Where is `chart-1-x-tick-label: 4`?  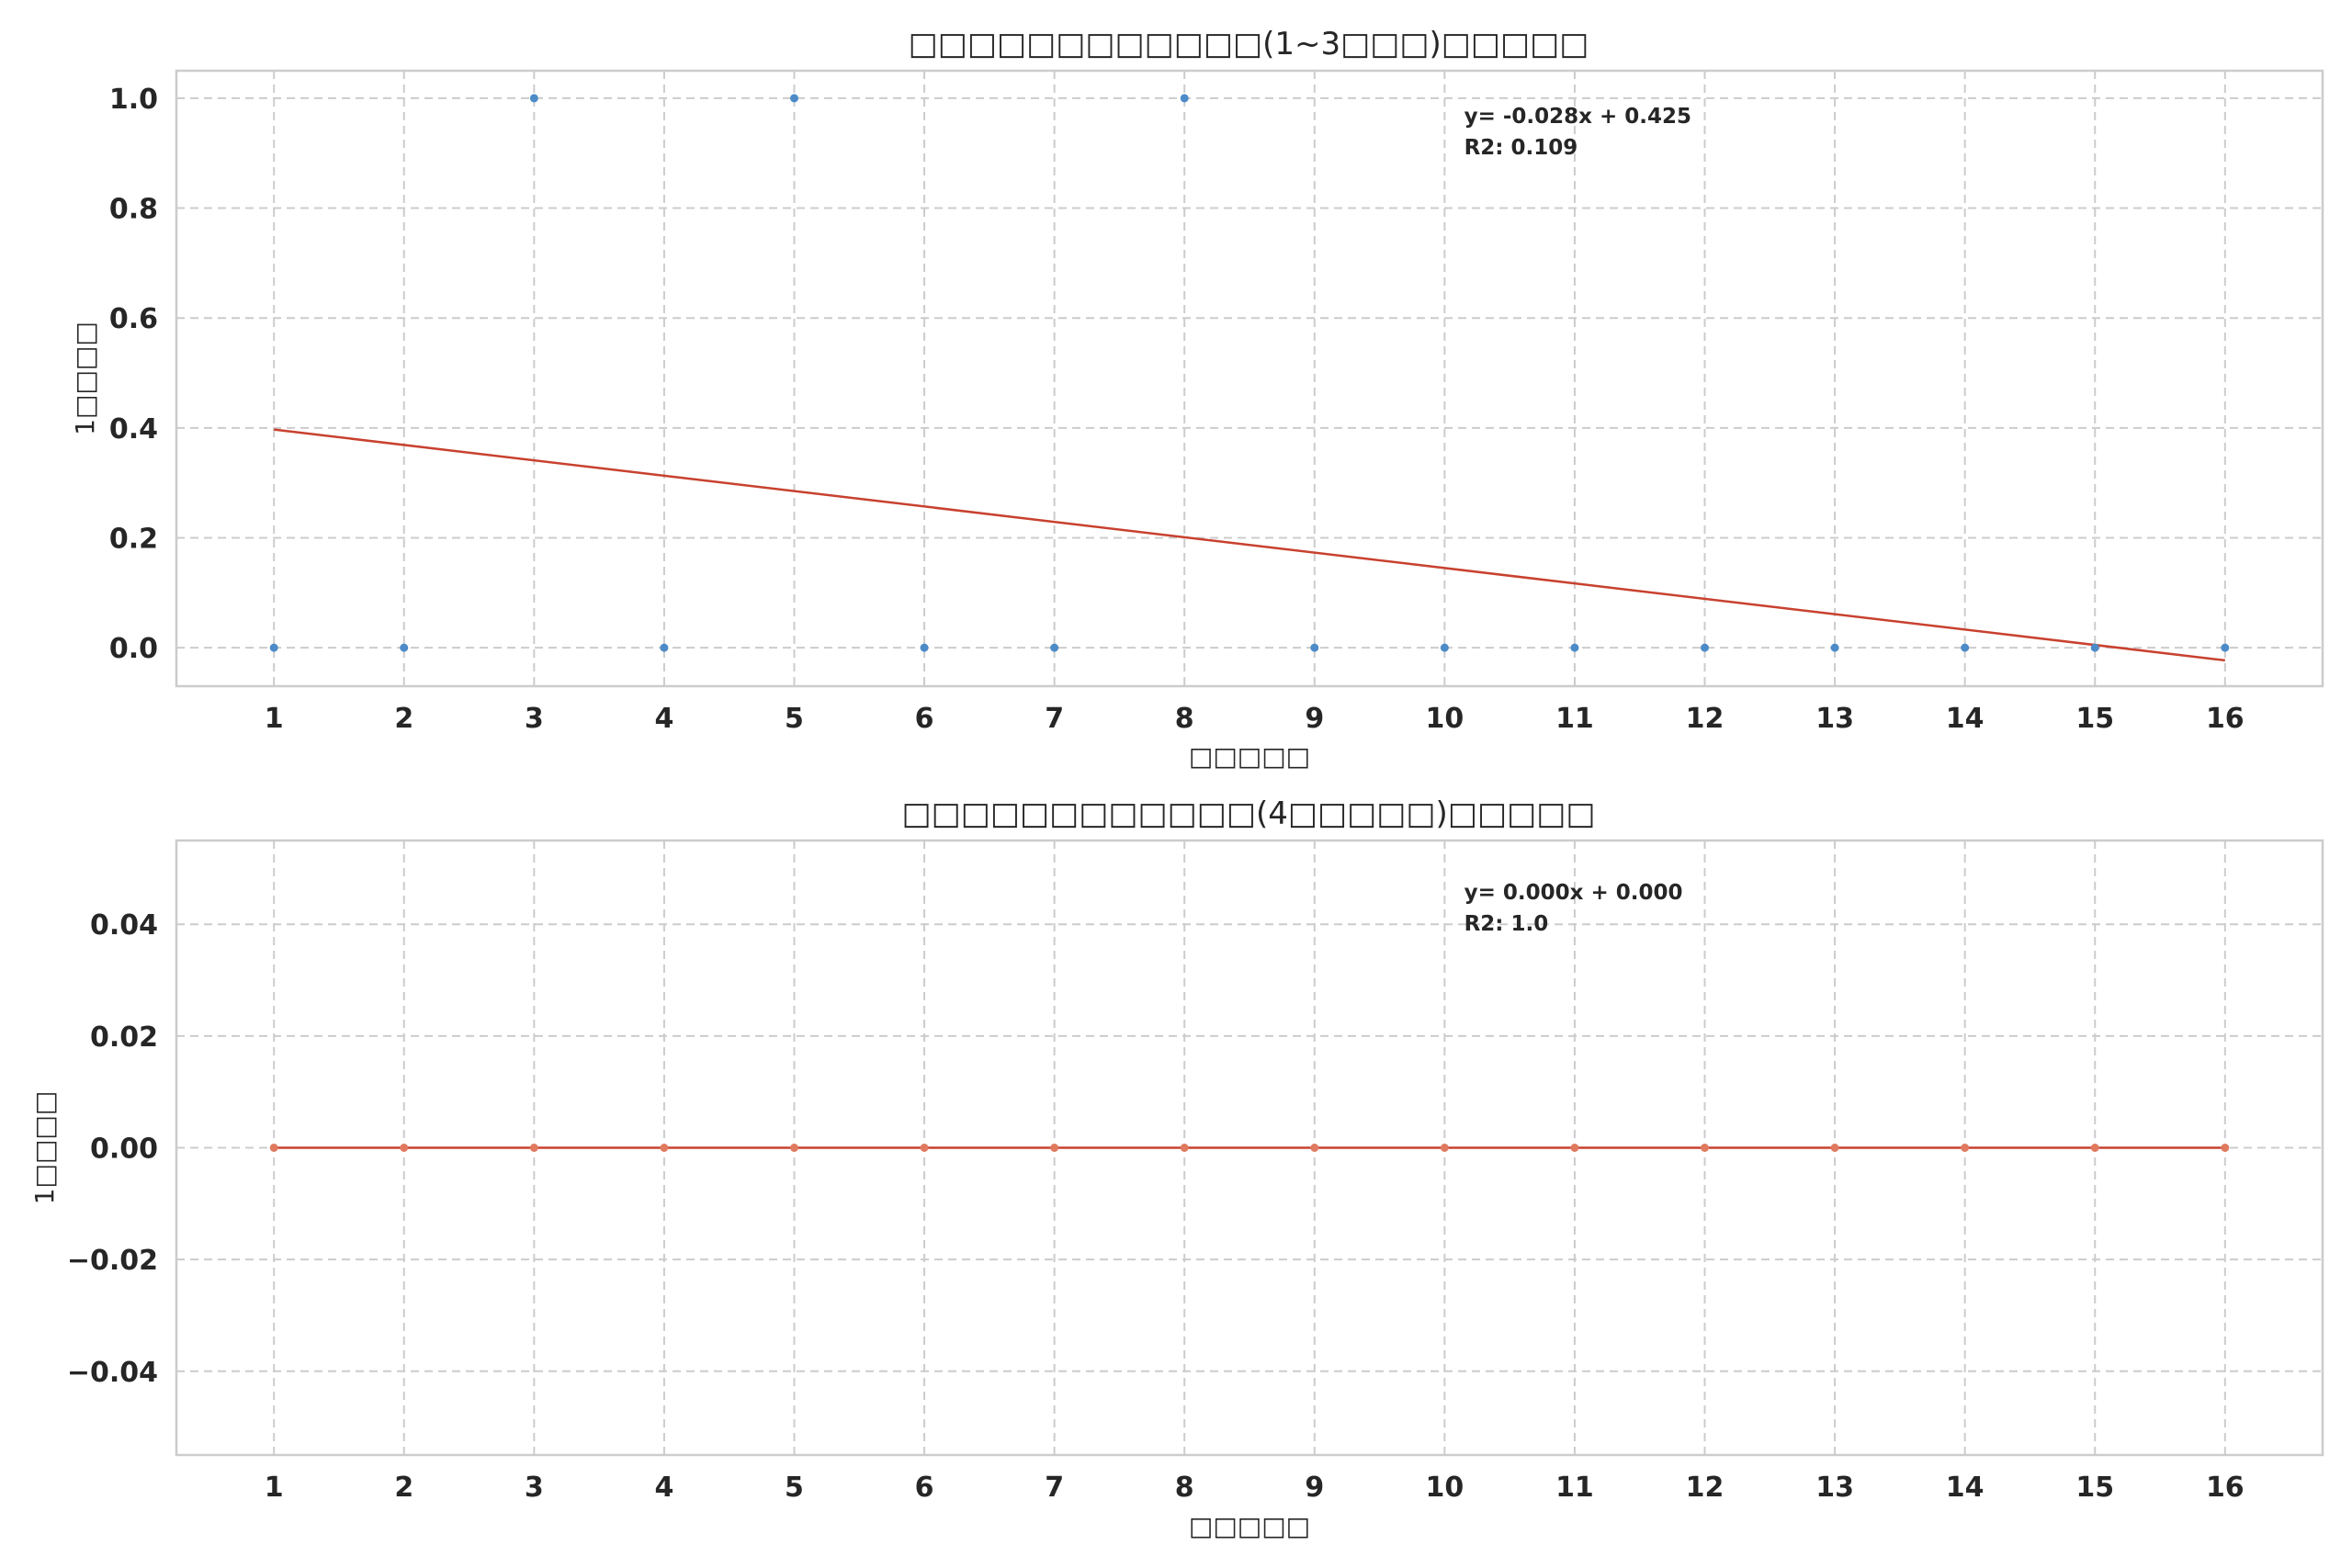 chart-1-x-tick-label: 4 is located at coordinates (663, 719).